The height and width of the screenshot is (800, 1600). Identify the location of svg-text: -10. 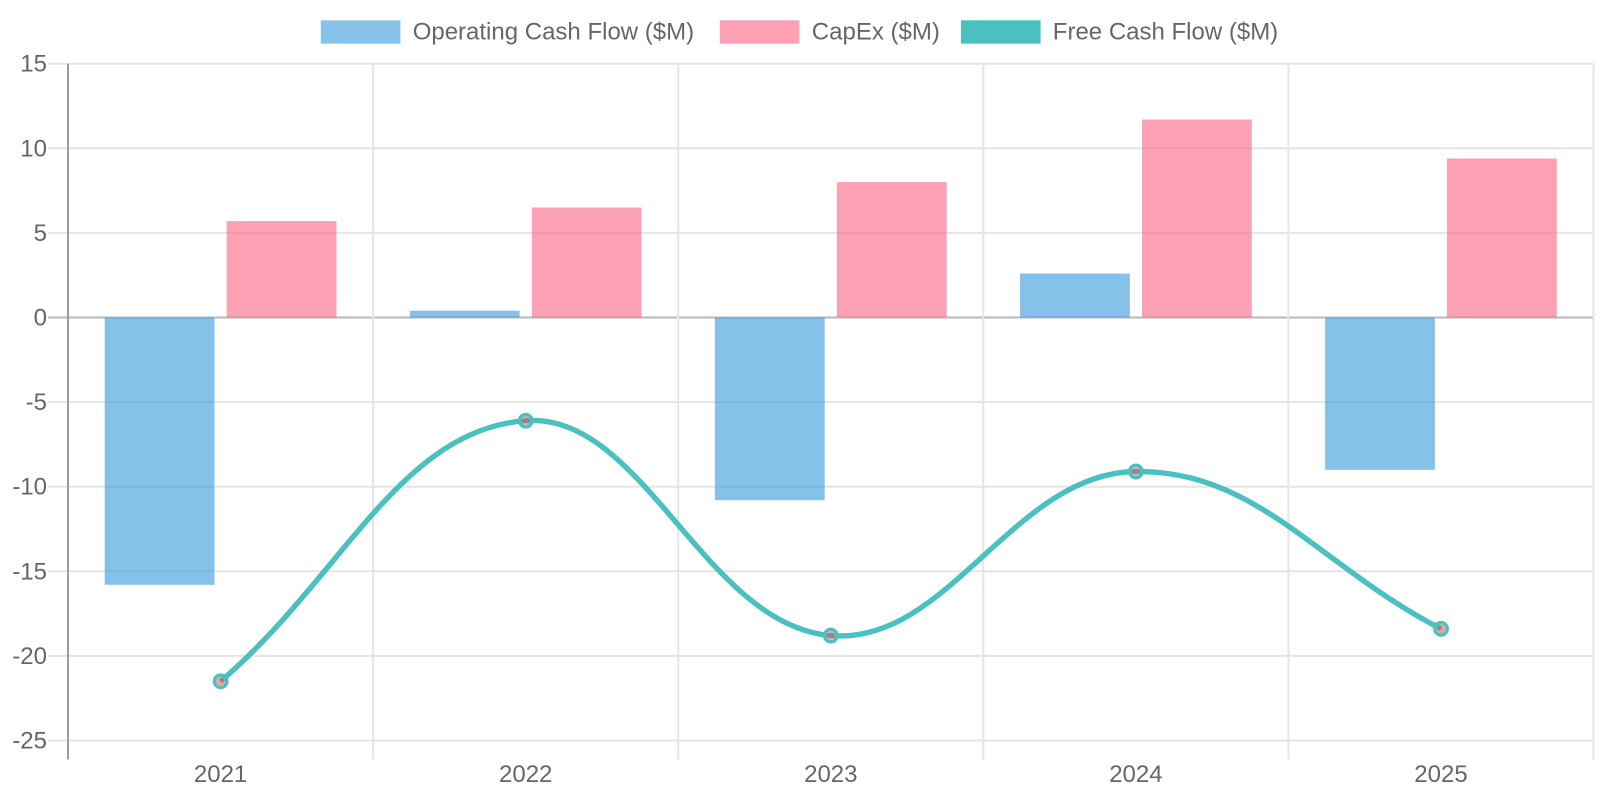
(29, 487).